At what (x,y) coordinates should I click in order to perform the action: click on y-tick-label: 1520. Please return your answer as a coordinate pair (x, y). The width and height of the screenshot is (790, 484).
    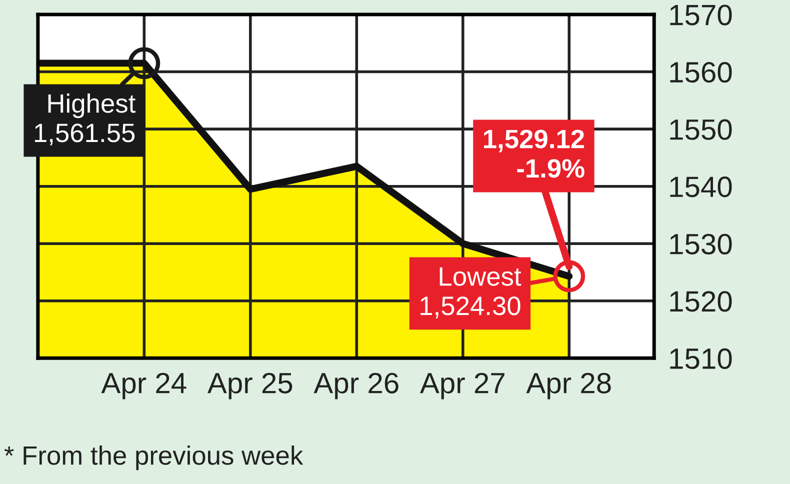
    Looking at the image, I should click on (701, 301).